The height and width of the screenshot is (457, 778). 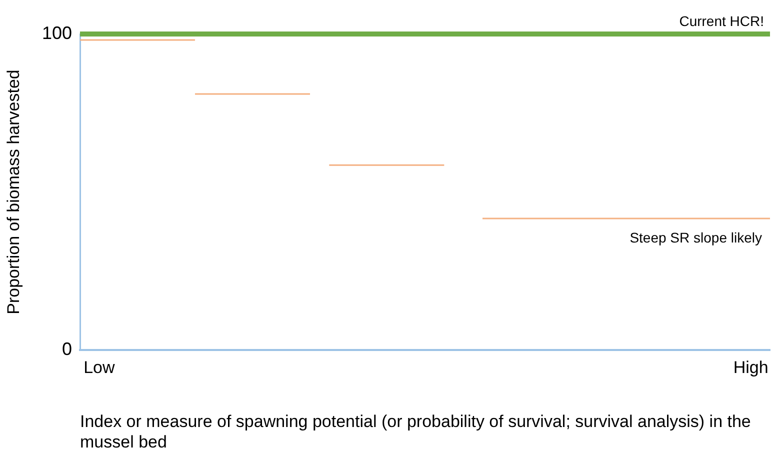 I want to click on annotation: Steep SR slope likely, so click(x=696, y=237).